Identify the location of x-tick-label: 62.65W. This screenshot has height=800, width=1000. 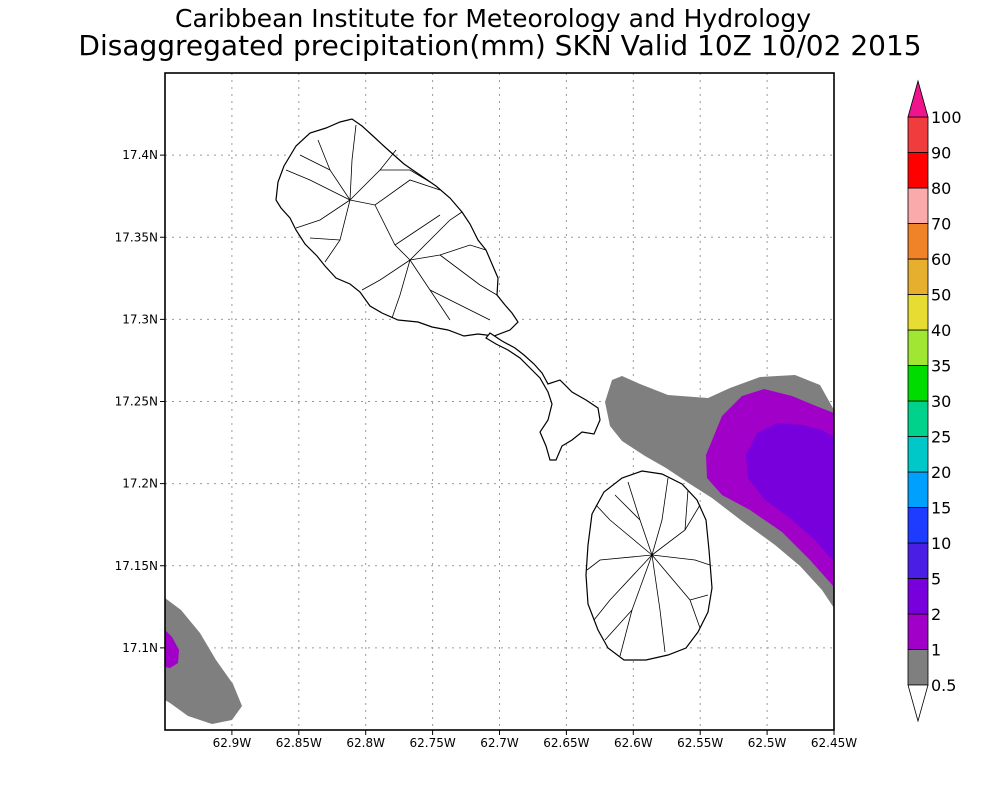
(566, 743).